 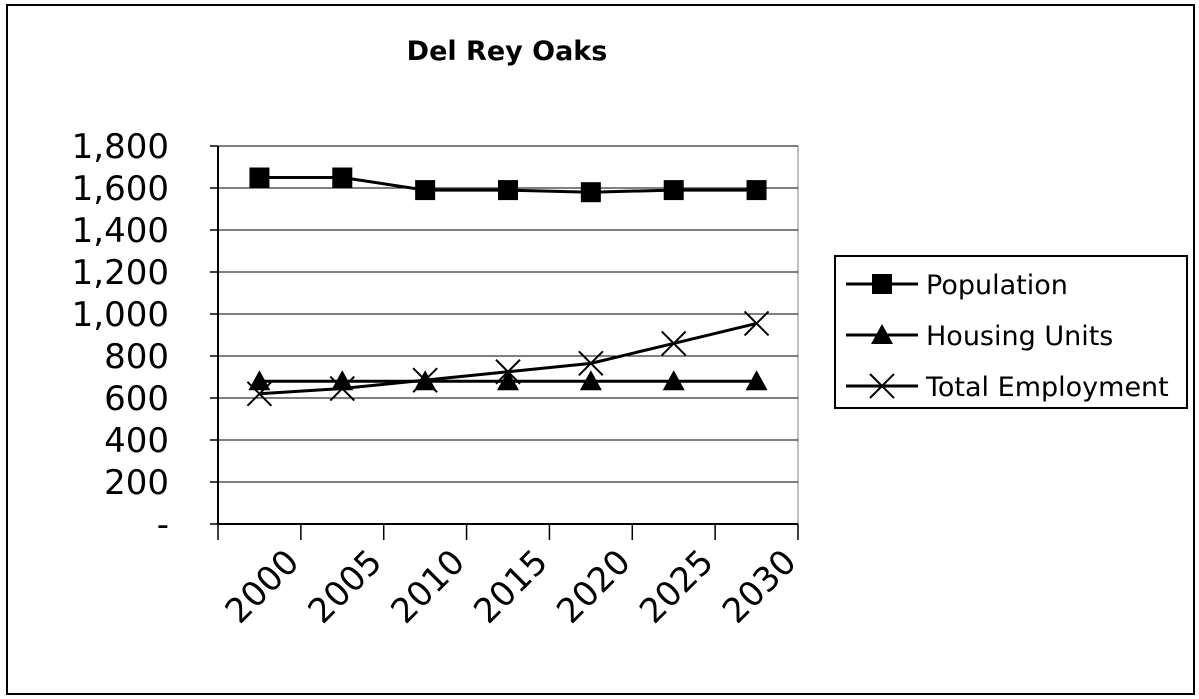 I want to click on y-tick-label: 1,400, so click(x=120, y=231).